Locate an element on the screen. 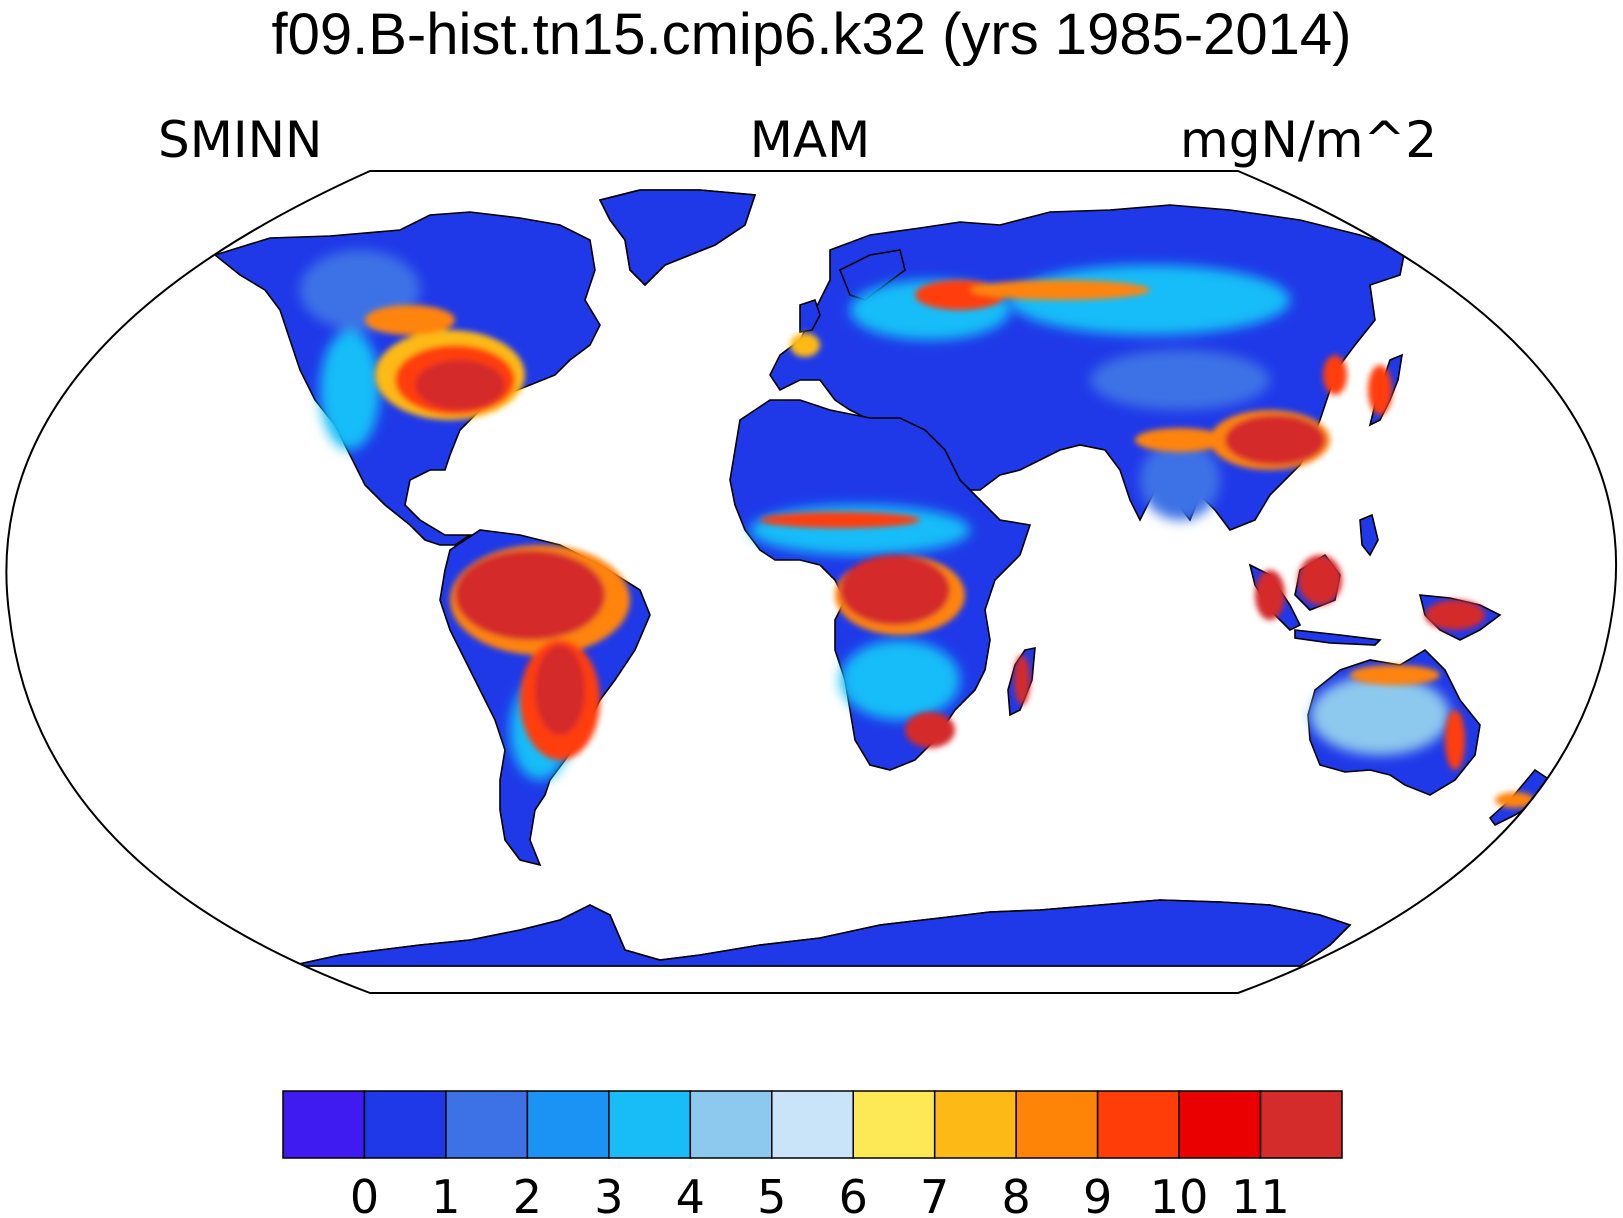 The width and height of the screenshot is (1623, 1218). colorbar-tick-label: 3 is located at coordinates (608, 1194).